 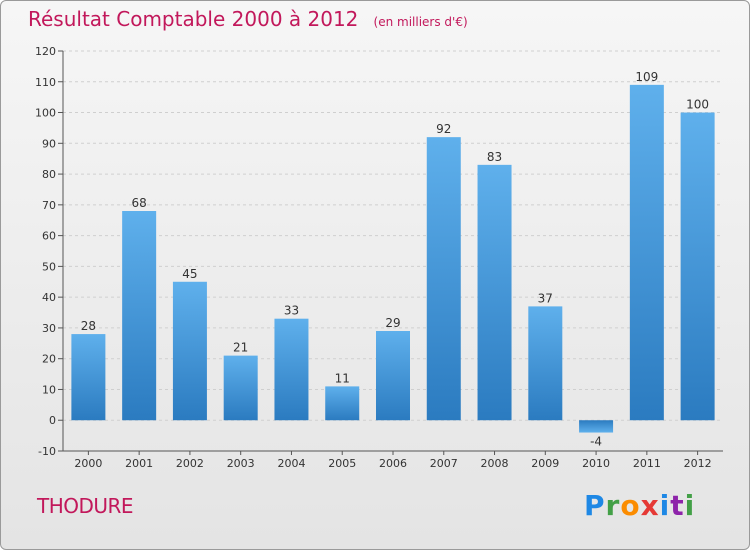 What do you see at coordinates (49, 359) in the screenshot?
I see `y-tick-label: 20` at bounding box center [49, 359].